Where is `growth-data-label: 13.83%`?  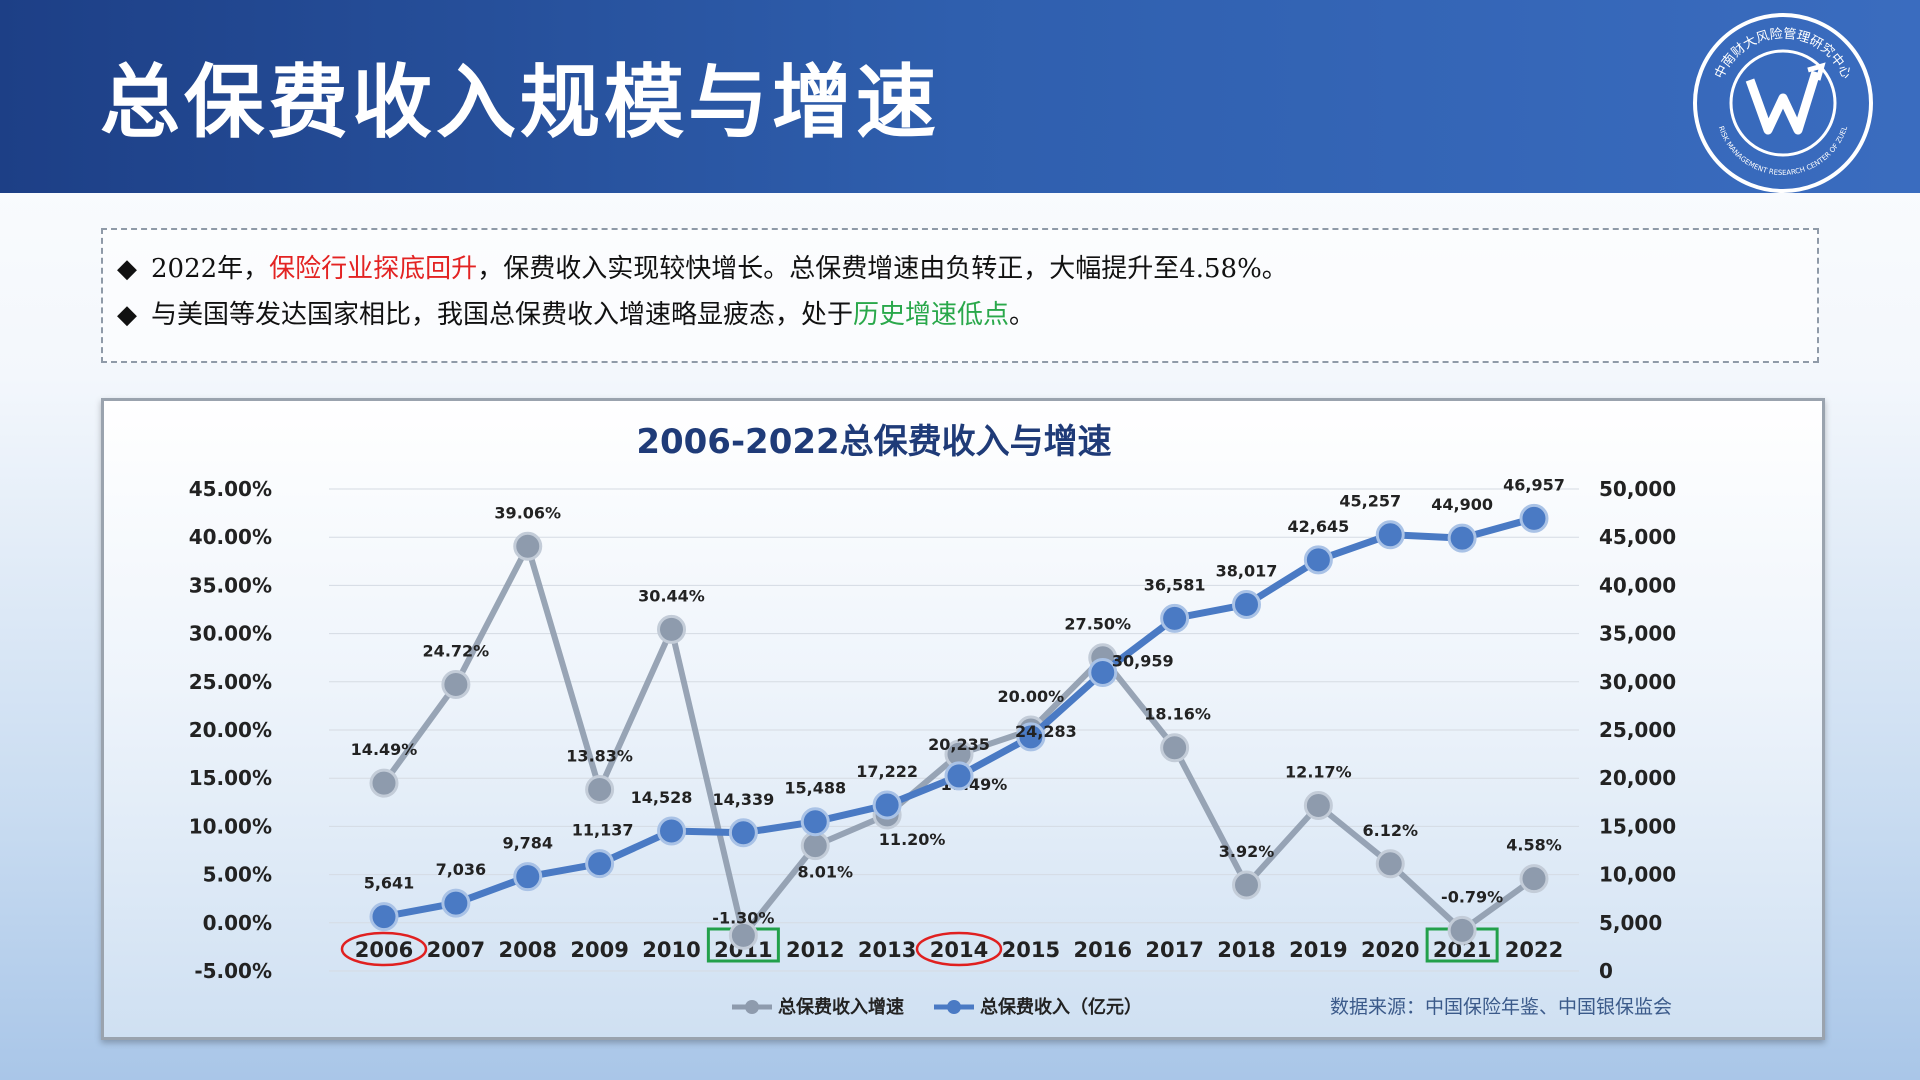 growth-data-label: 13.83% is located at coordinates (599, 755).